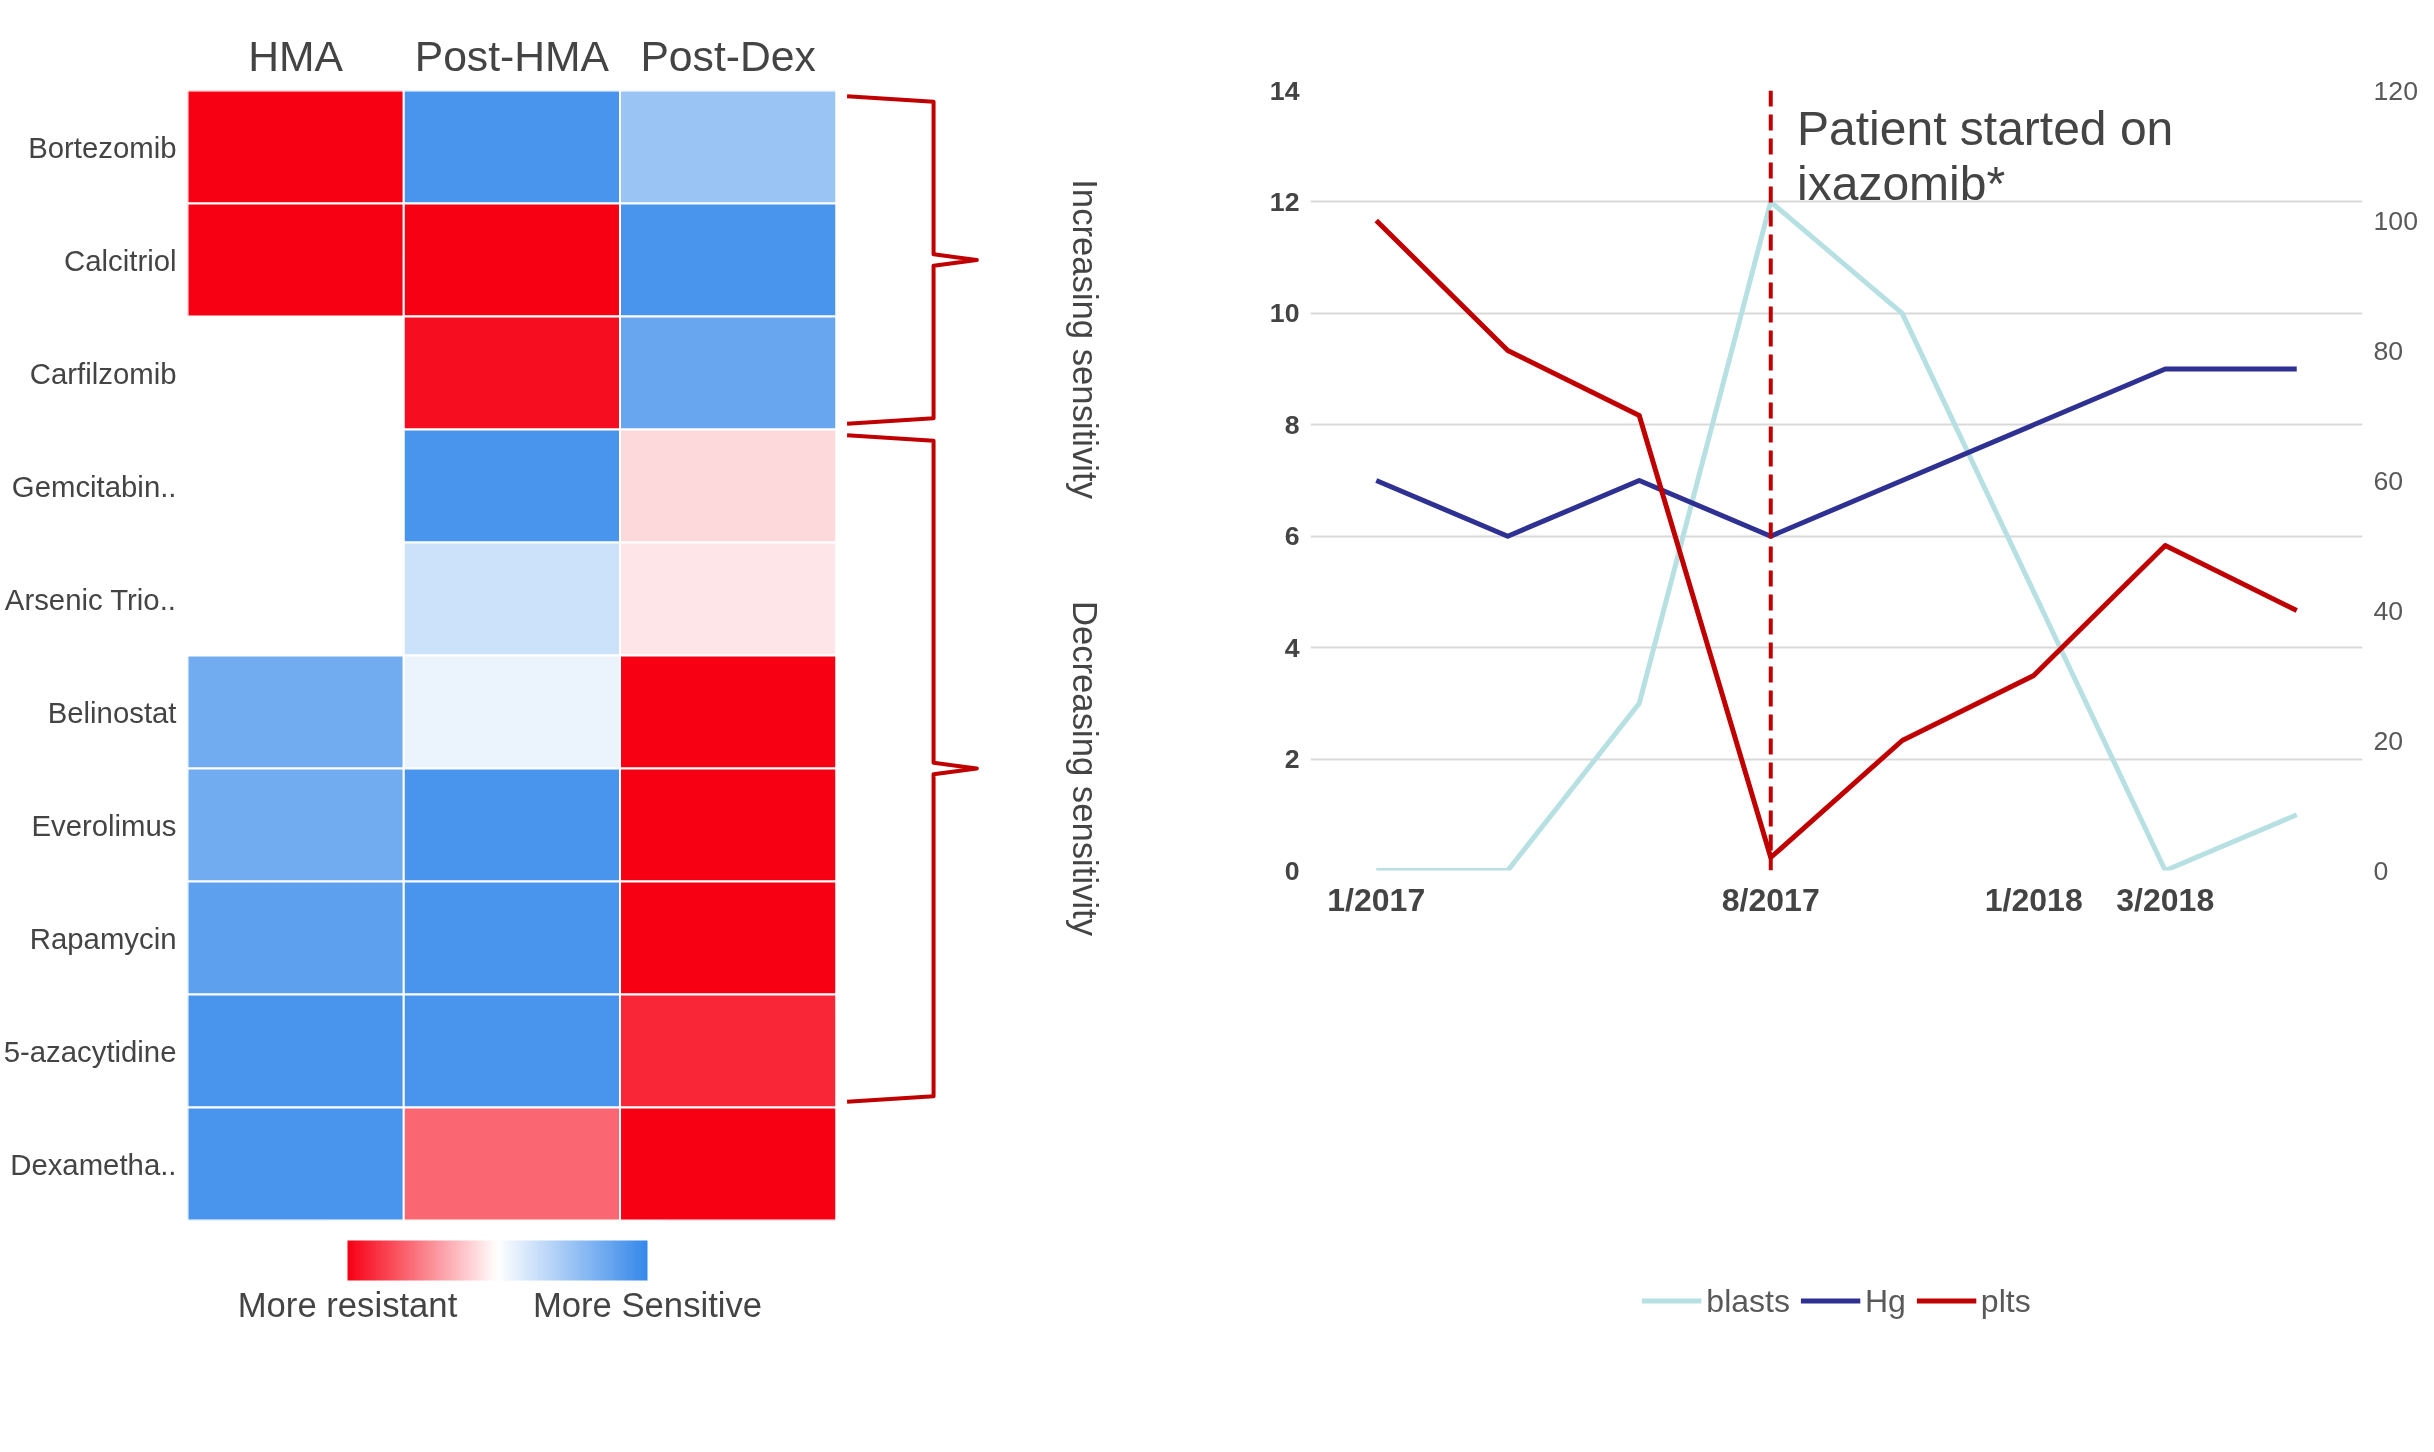 Image resolution: width=2434 pixels, height=1452 pixels. What do you see at coordinates (102, 147) in the screenshot?
I see `y-tick-label: Bortezomib` at bounding box center [102, 147].